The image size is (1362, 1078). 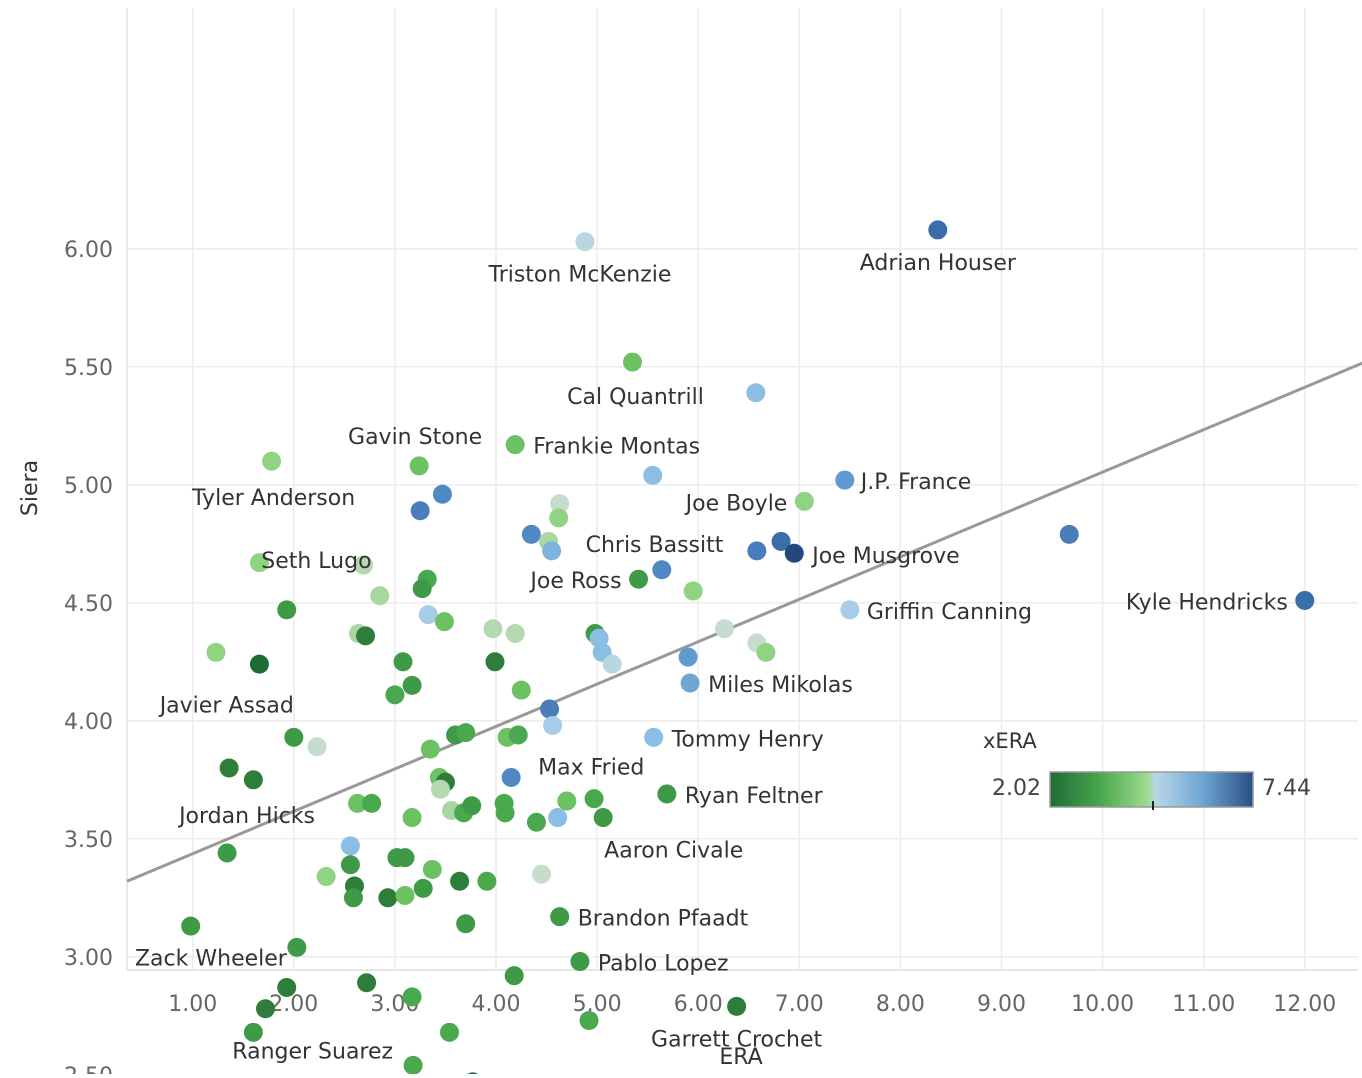 I want to click on point-label: Frankie Montas, so click(x=616, y=447).